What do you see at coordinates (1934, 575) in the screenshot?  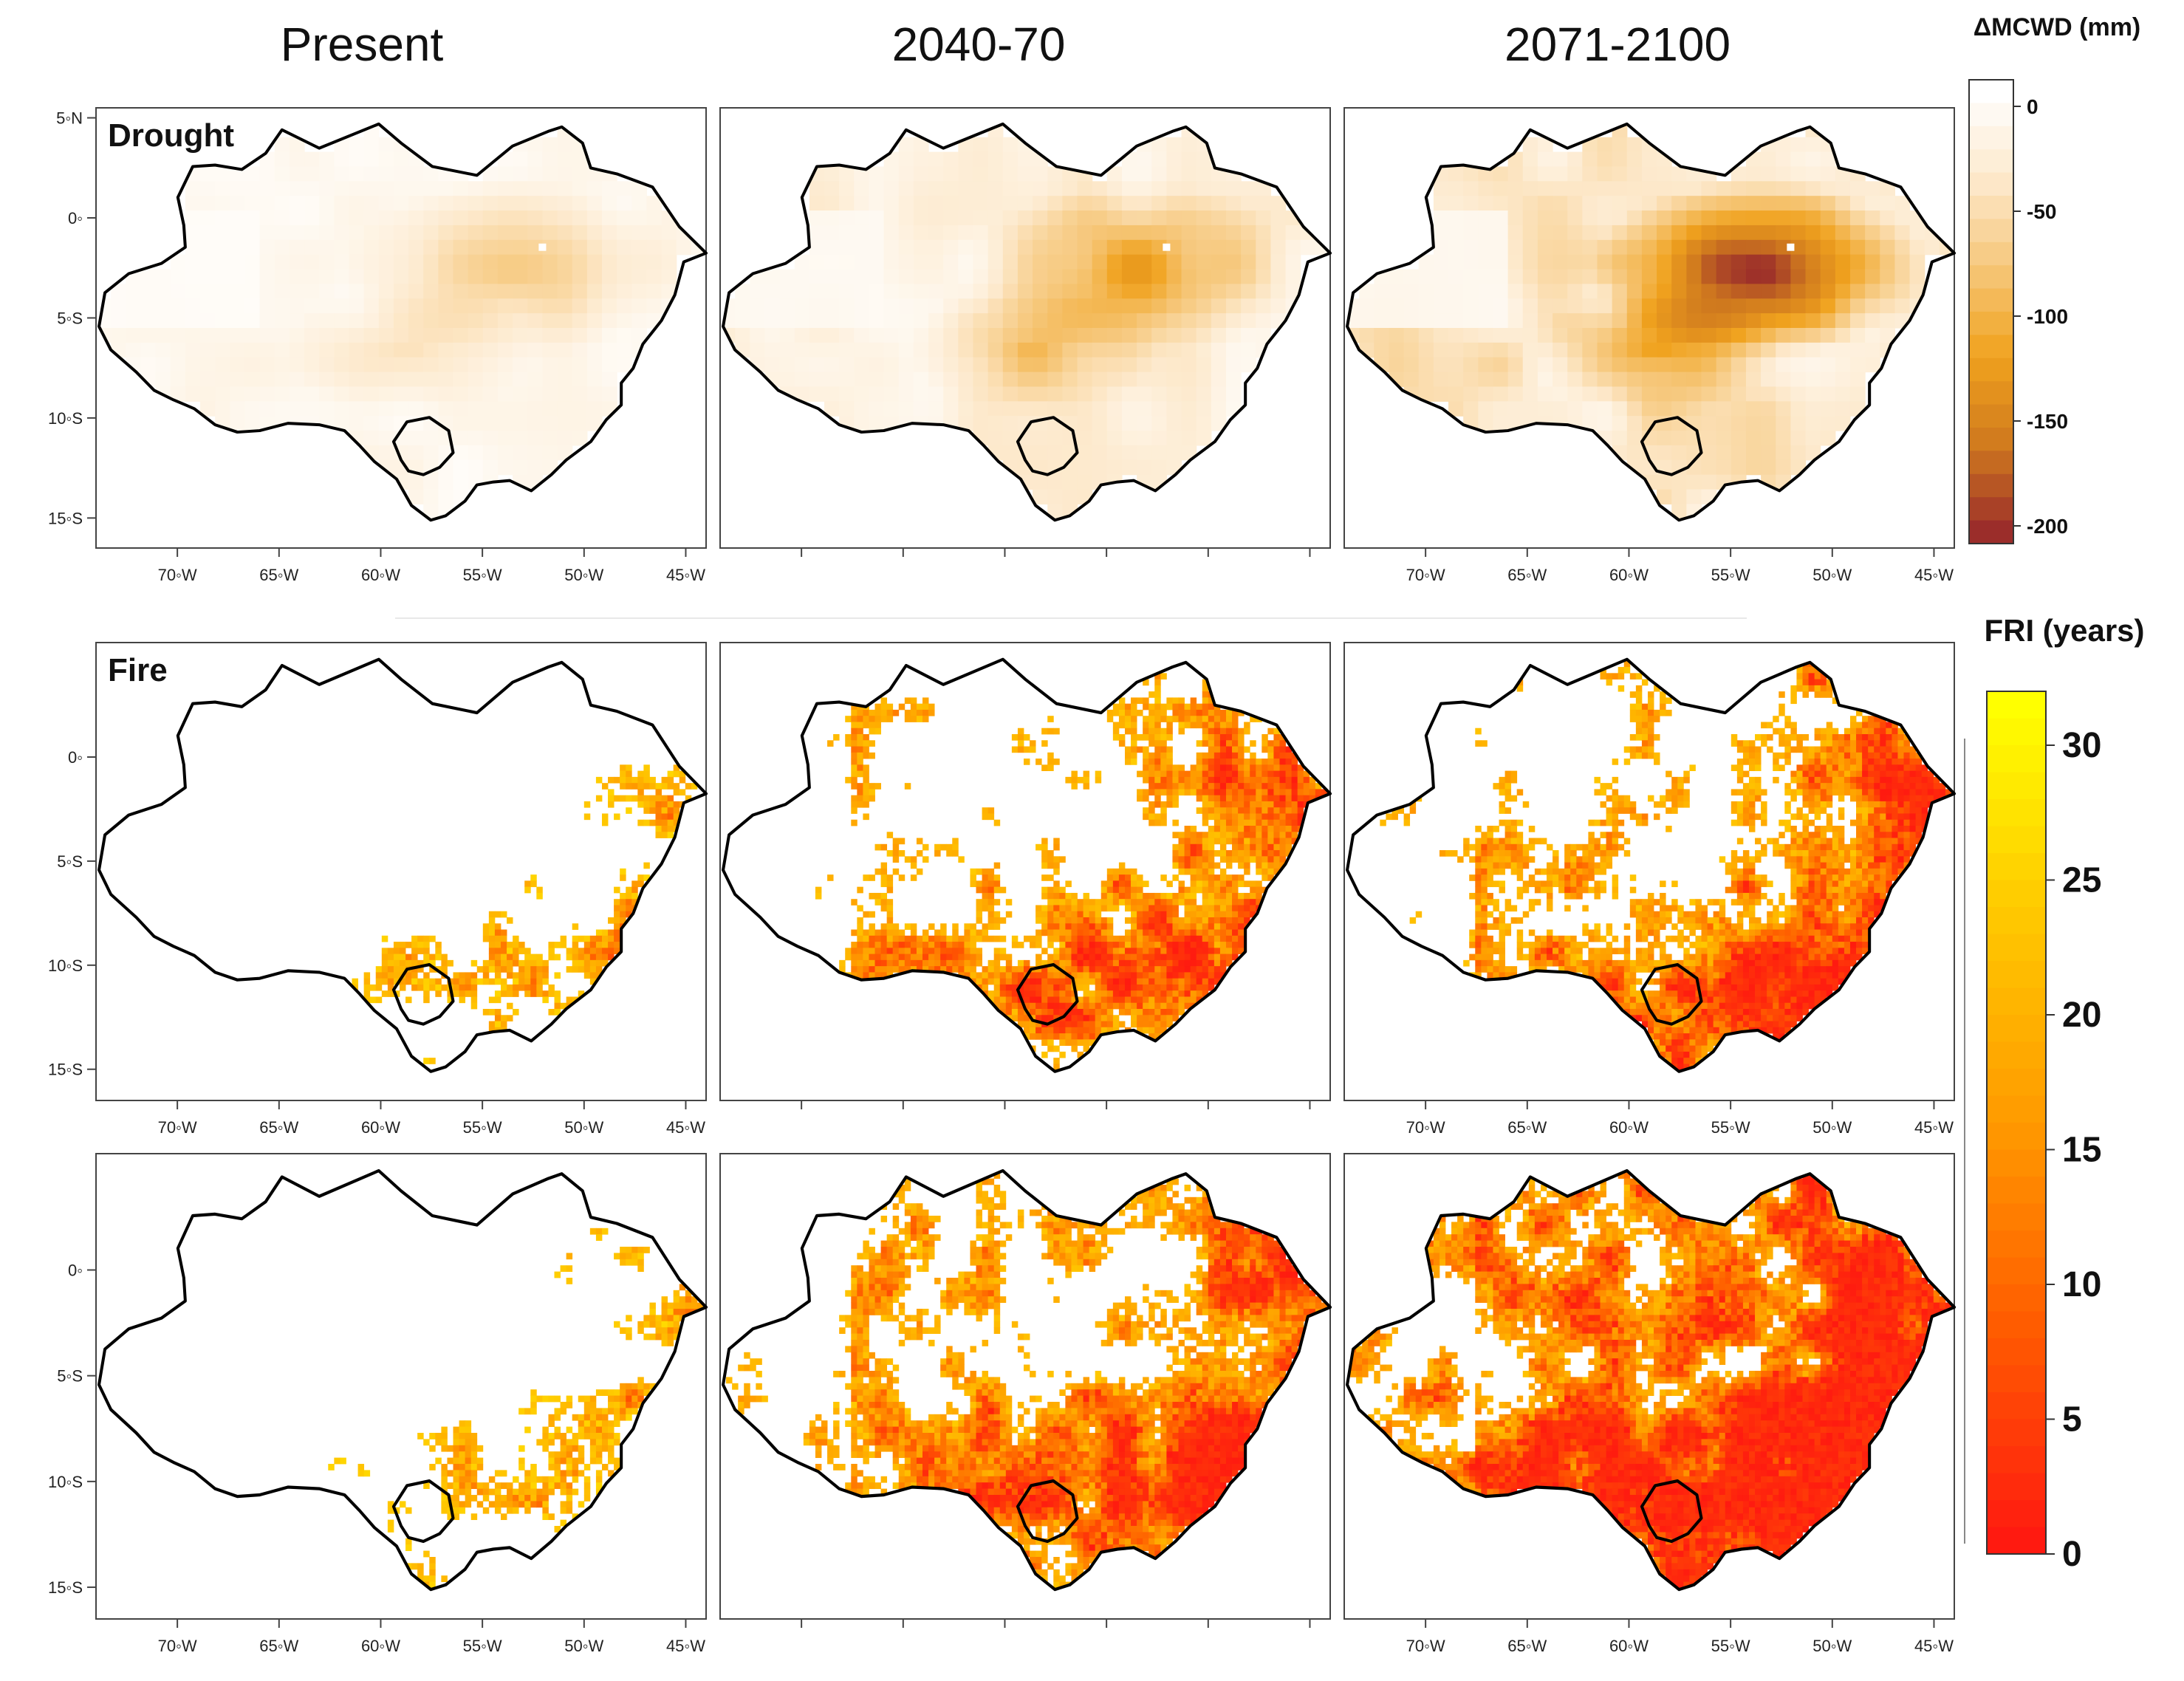 I see `lon-tick-label: 45◦W` at bounding box center [1934, 575].